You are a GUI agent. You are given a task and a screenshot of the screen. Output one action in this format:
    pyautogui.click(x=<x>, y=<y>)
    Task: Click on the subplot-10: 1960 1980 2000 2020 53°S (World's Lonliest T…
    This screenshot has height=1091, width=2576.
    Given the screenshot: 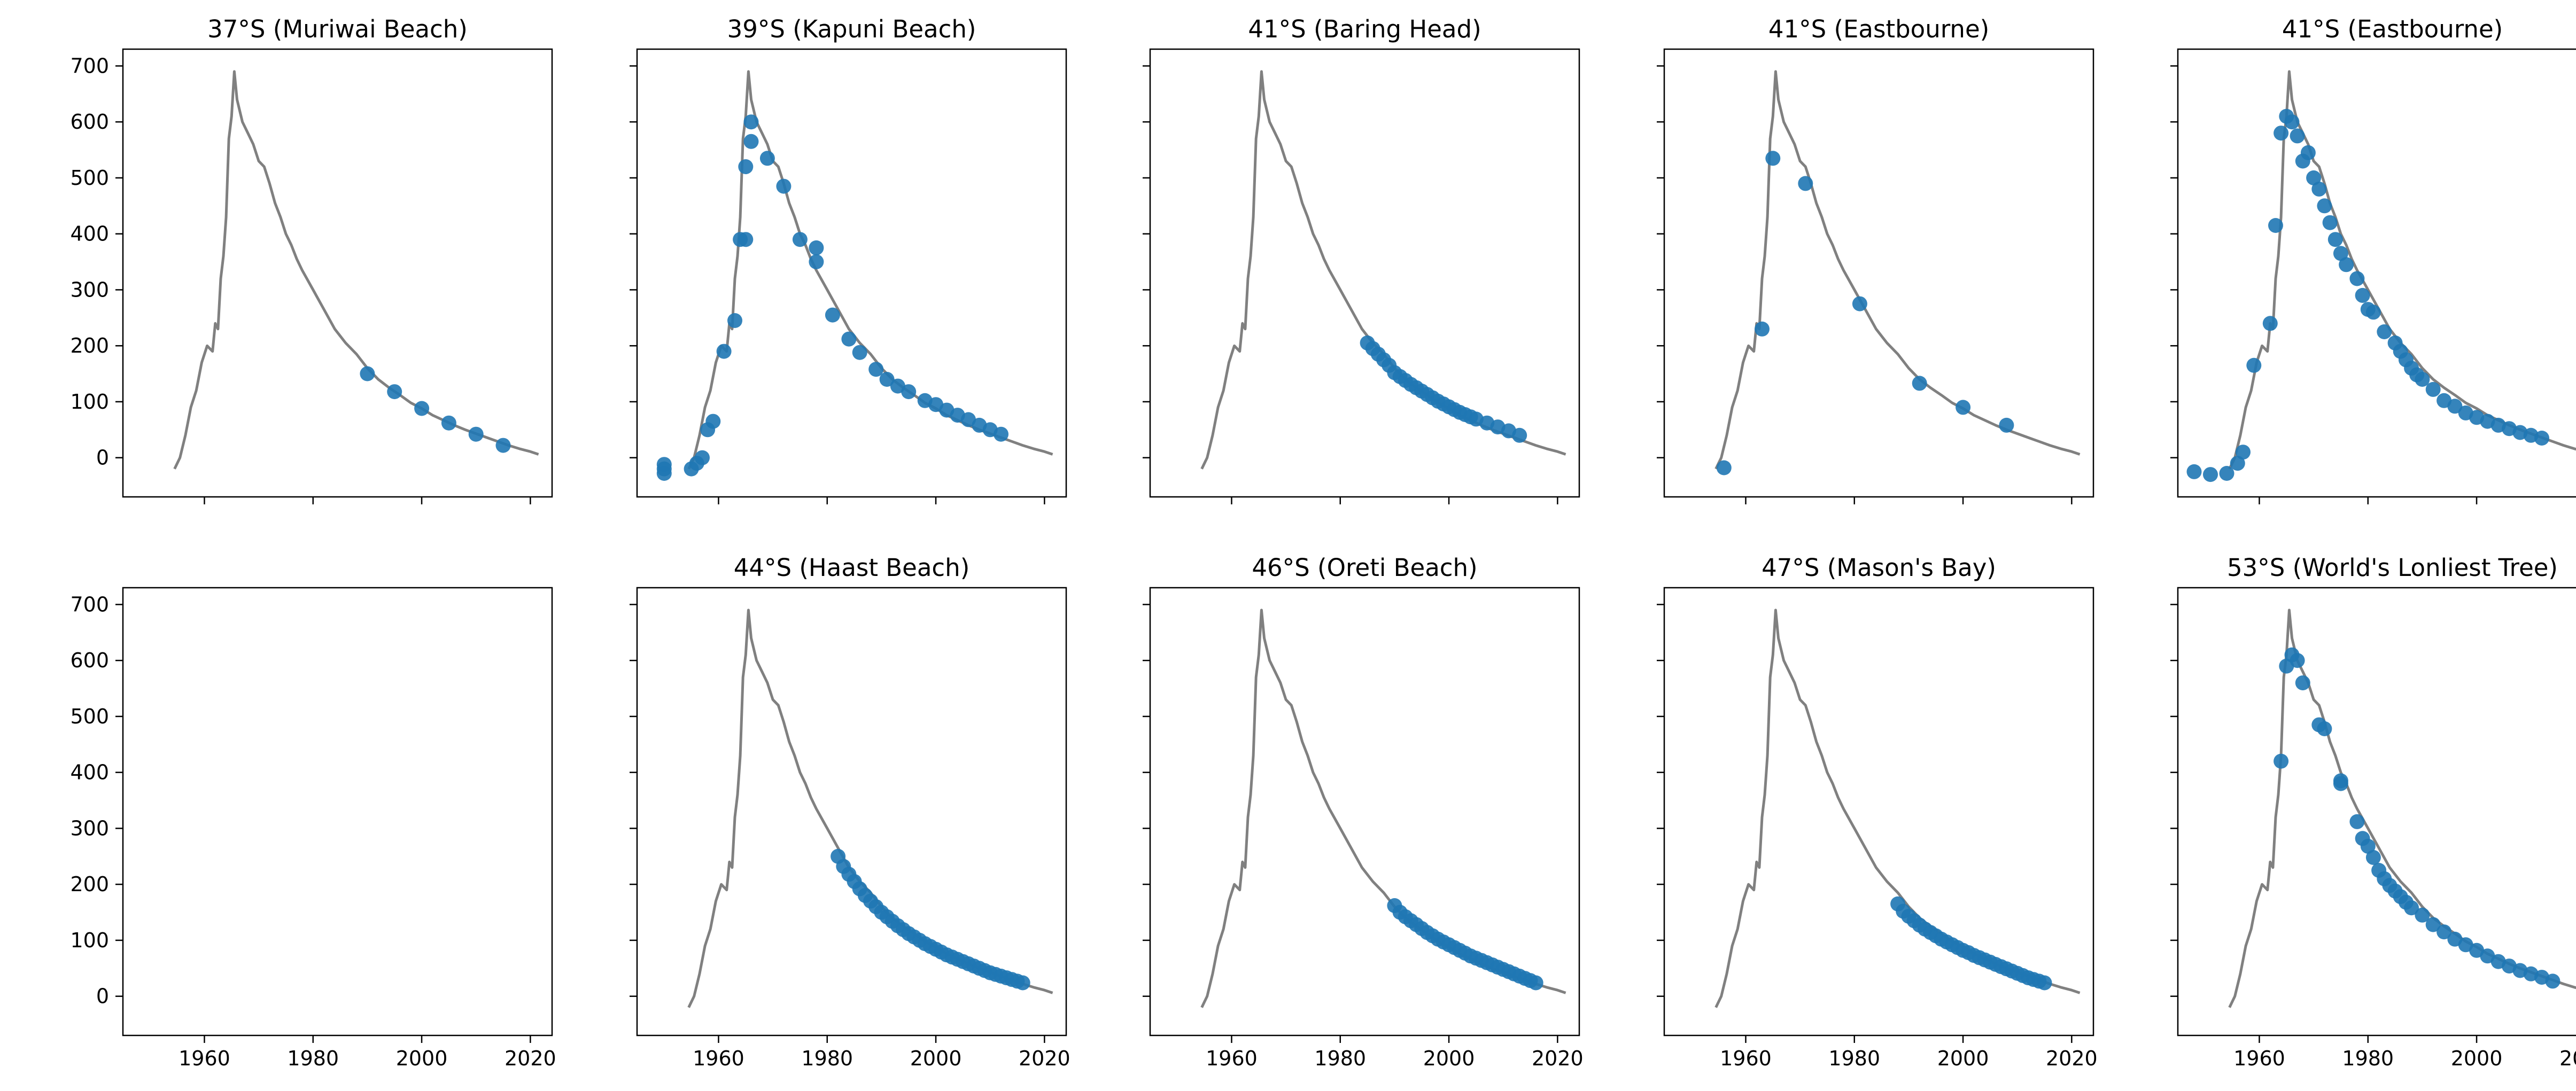 What is the action you would take?
    pyautogui.click(x=2373, y=812)
    